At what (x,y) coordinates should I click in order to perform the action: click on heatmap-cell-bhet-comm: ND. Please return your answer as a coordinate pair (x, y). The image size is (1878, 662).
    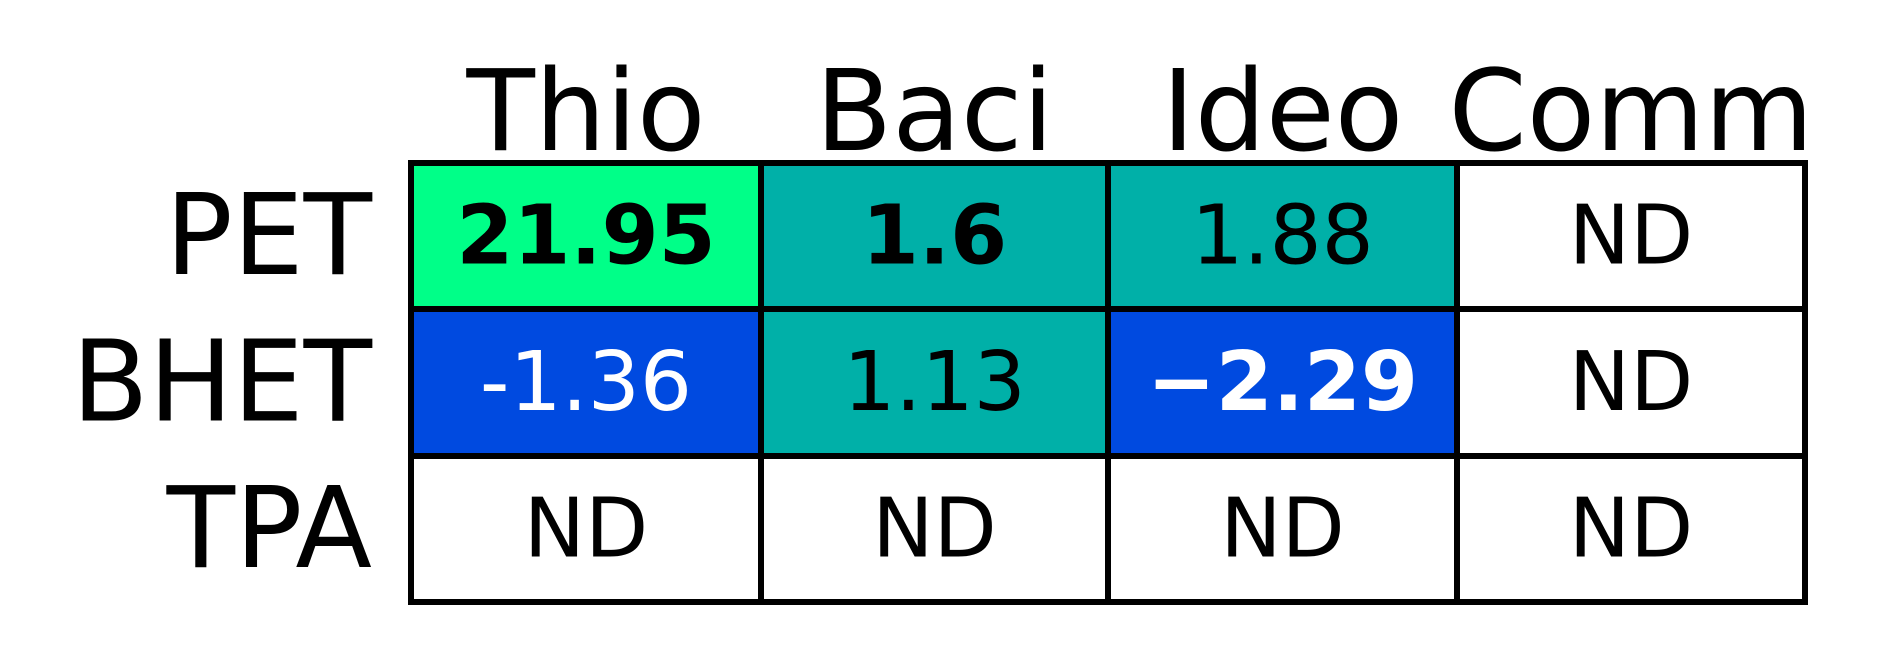
    Looking at the image, I should click on (1631, 382).